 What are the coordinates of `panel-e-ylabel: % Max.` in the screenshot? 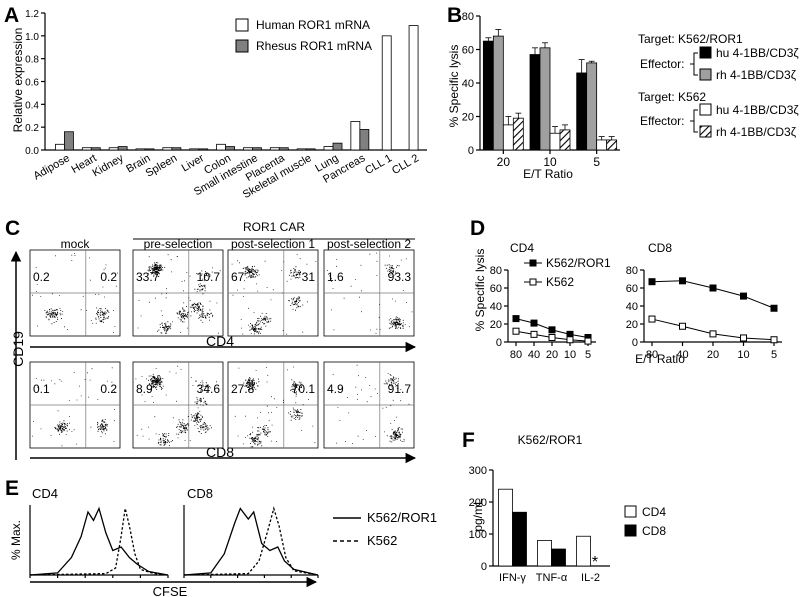 It's located at (16, 540).